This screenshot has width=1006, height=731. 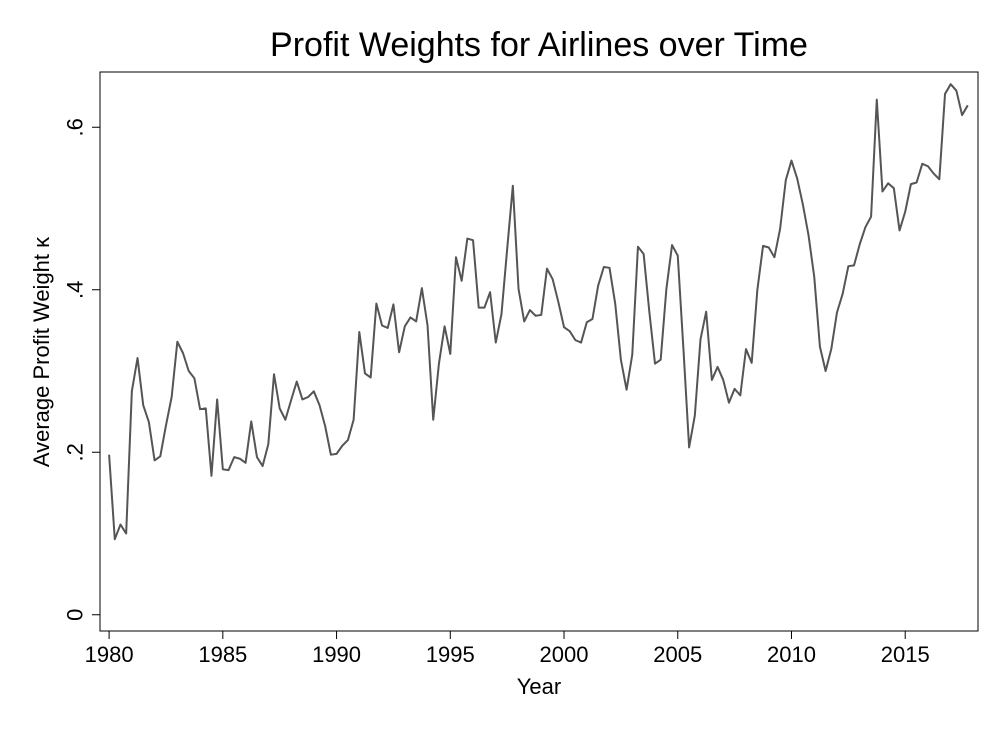 What do you see at coordinates (109, 654) in the screenshot?
I see `x-tick-label: 1980` at bounding box center [109, 654].